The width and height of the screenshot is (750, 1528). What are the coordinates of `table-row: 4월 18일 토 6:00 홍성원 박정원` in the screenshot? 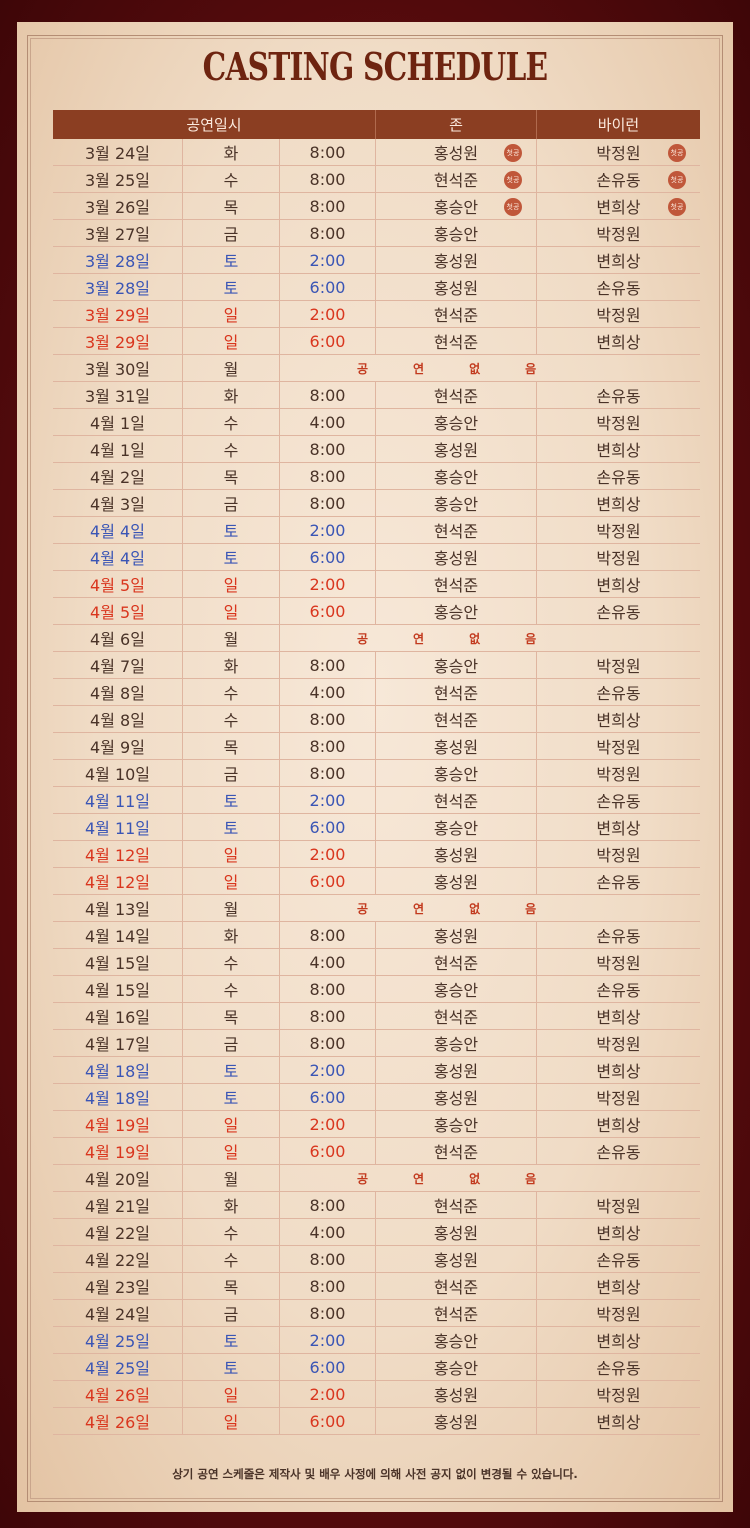 It's located at (376, 1097).